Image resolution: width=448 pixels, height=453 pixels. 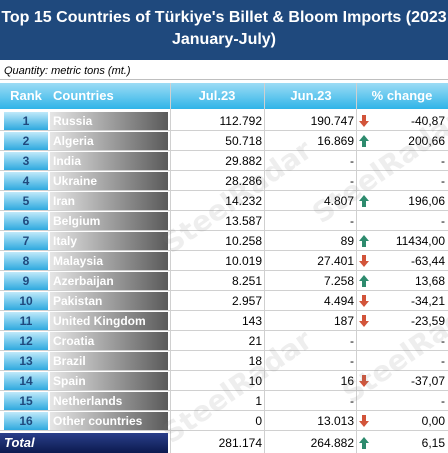 What do you see at coordinates (224, 301) in the screenshot?
I see `table-row: 10 Pakistan 2.957 4.494 -34,21` at bounding box center [224, 301].